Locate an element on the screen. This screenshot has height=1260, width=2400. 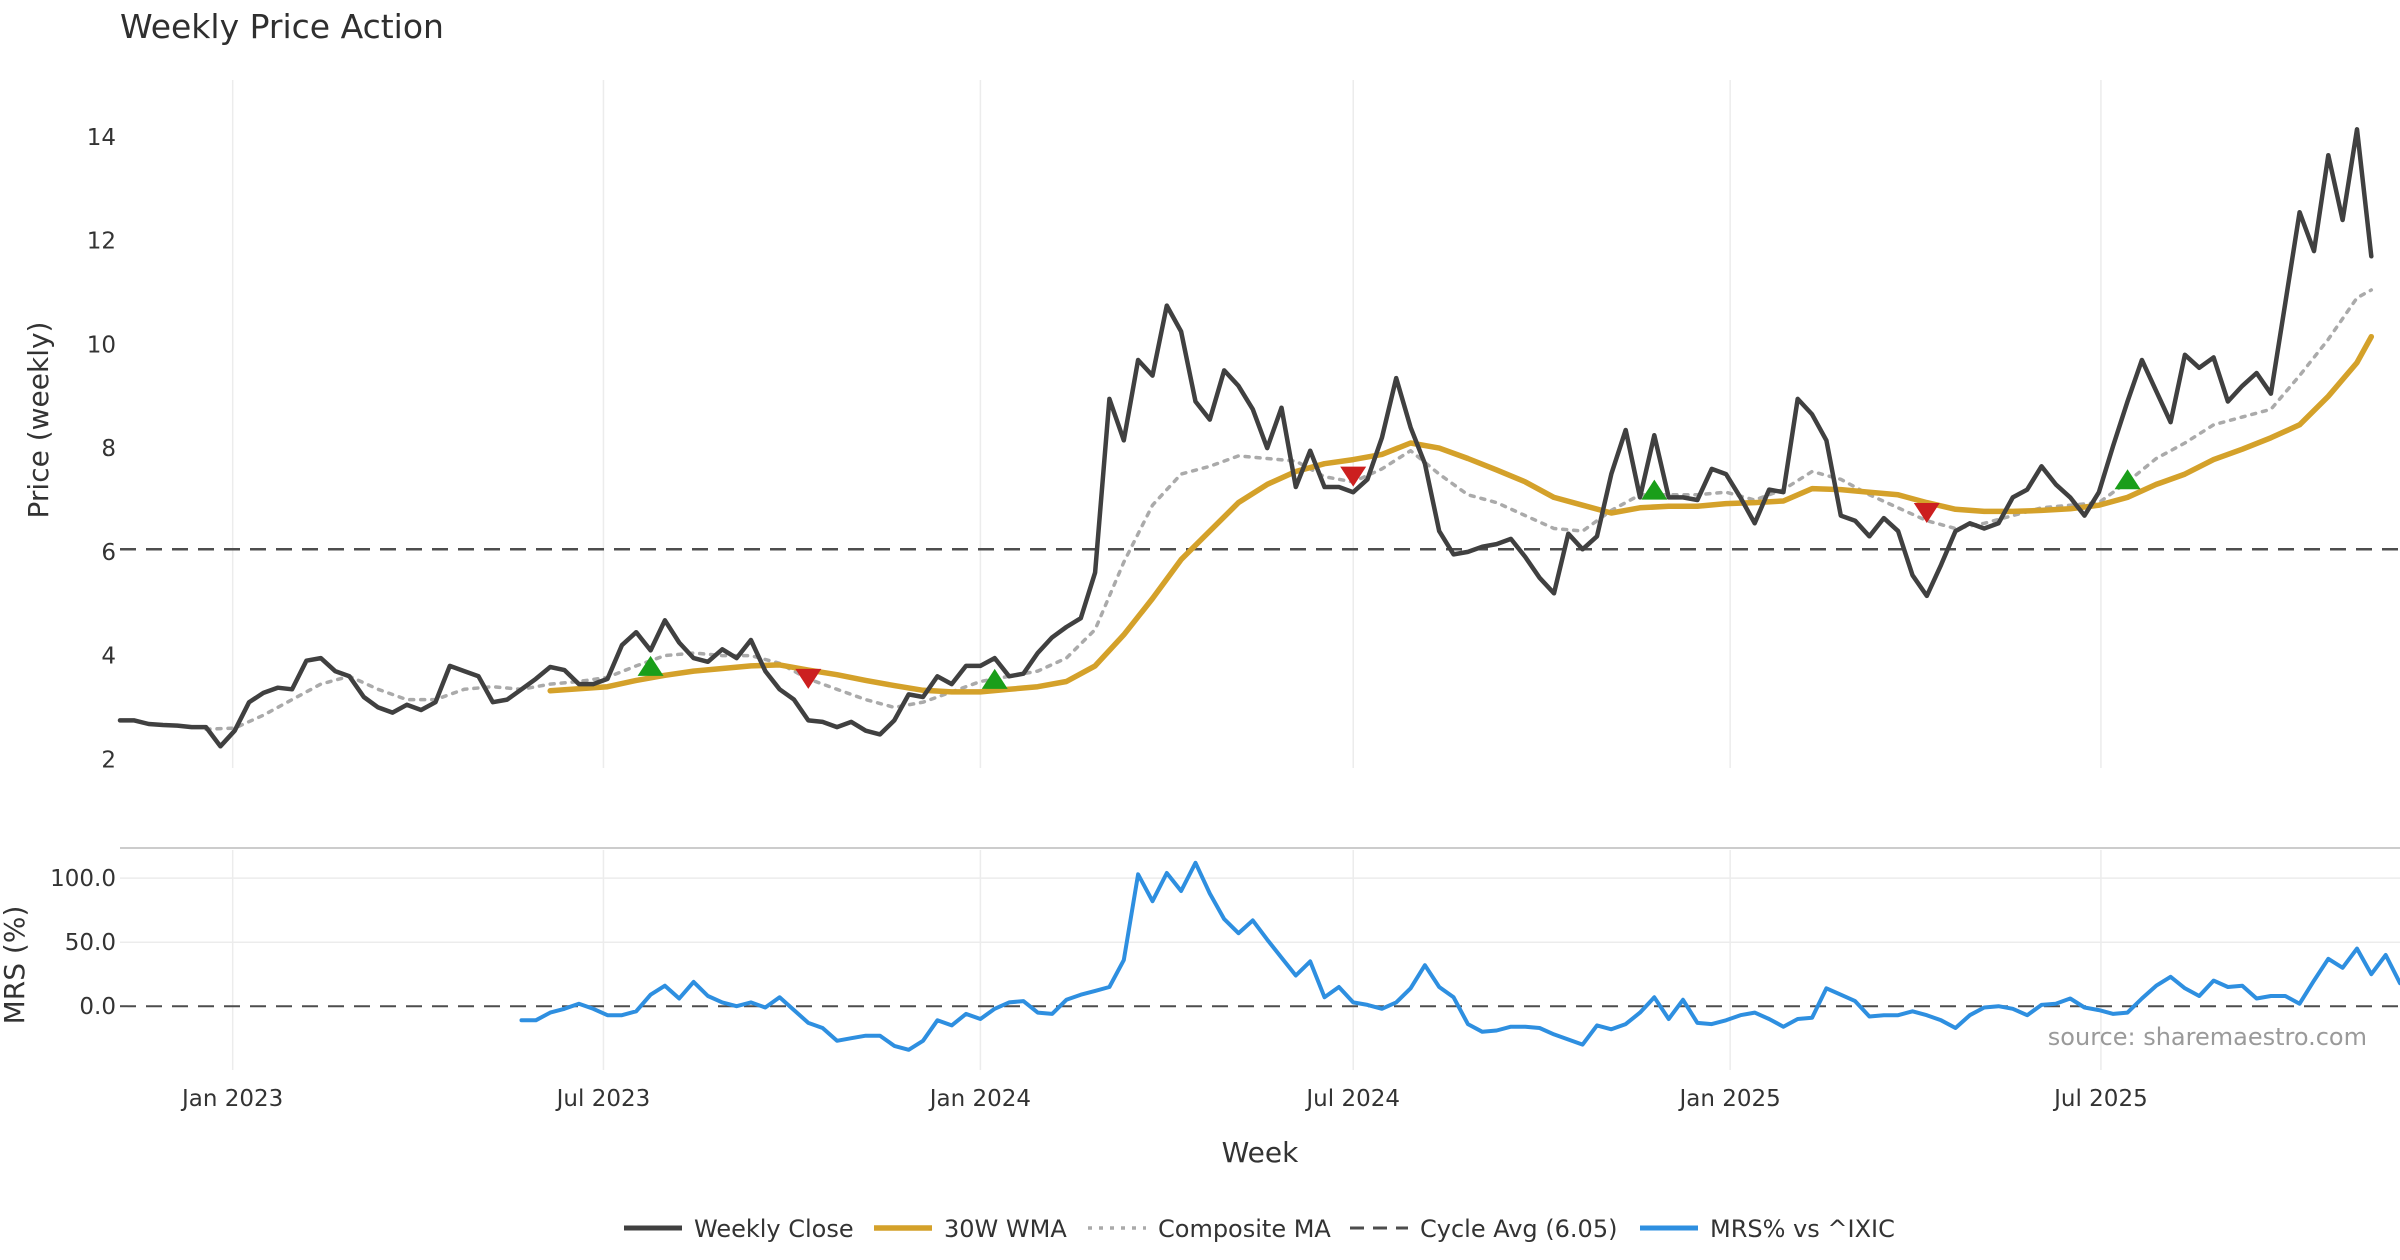
signal-markers is located at coordinates (1389, 577).